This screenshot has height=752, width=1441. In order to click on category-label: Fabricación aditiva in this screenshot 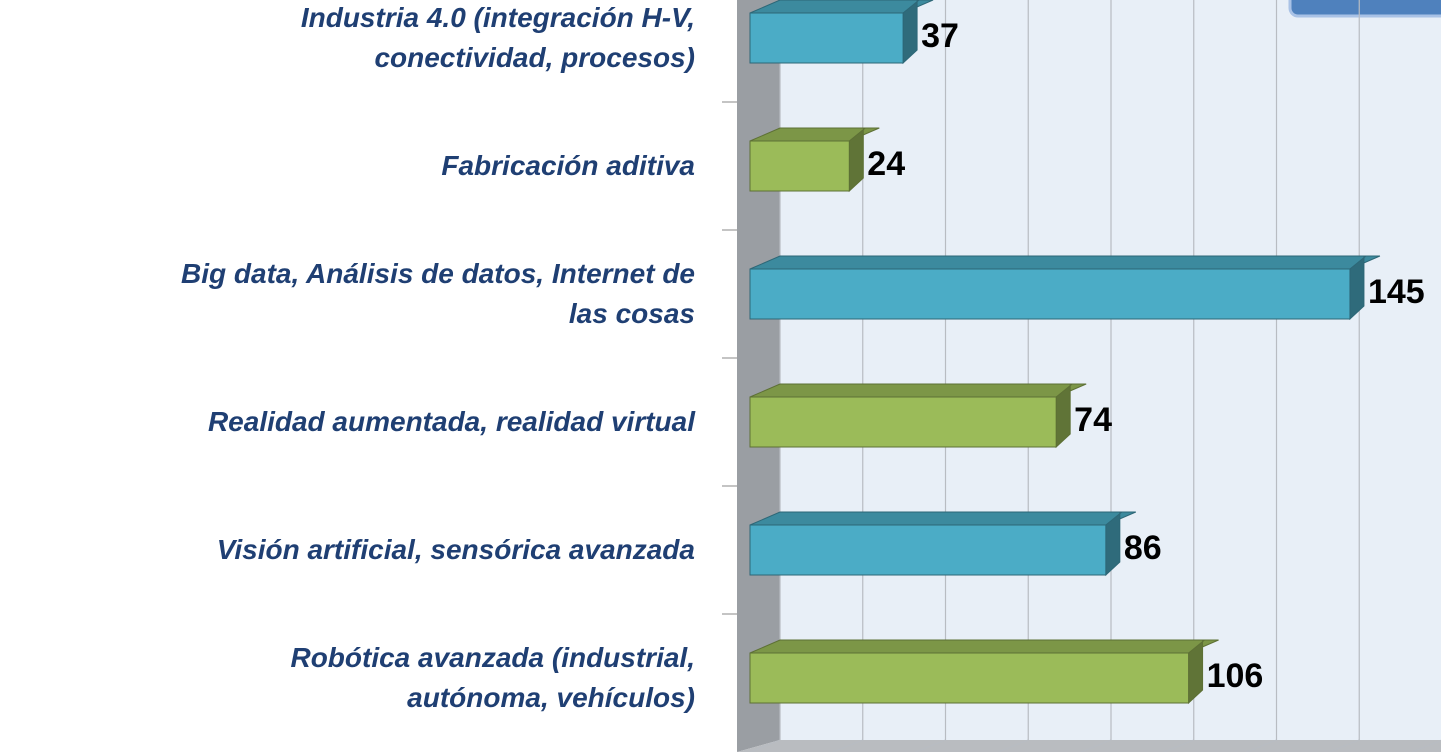, I will do `click(568, 165)`.